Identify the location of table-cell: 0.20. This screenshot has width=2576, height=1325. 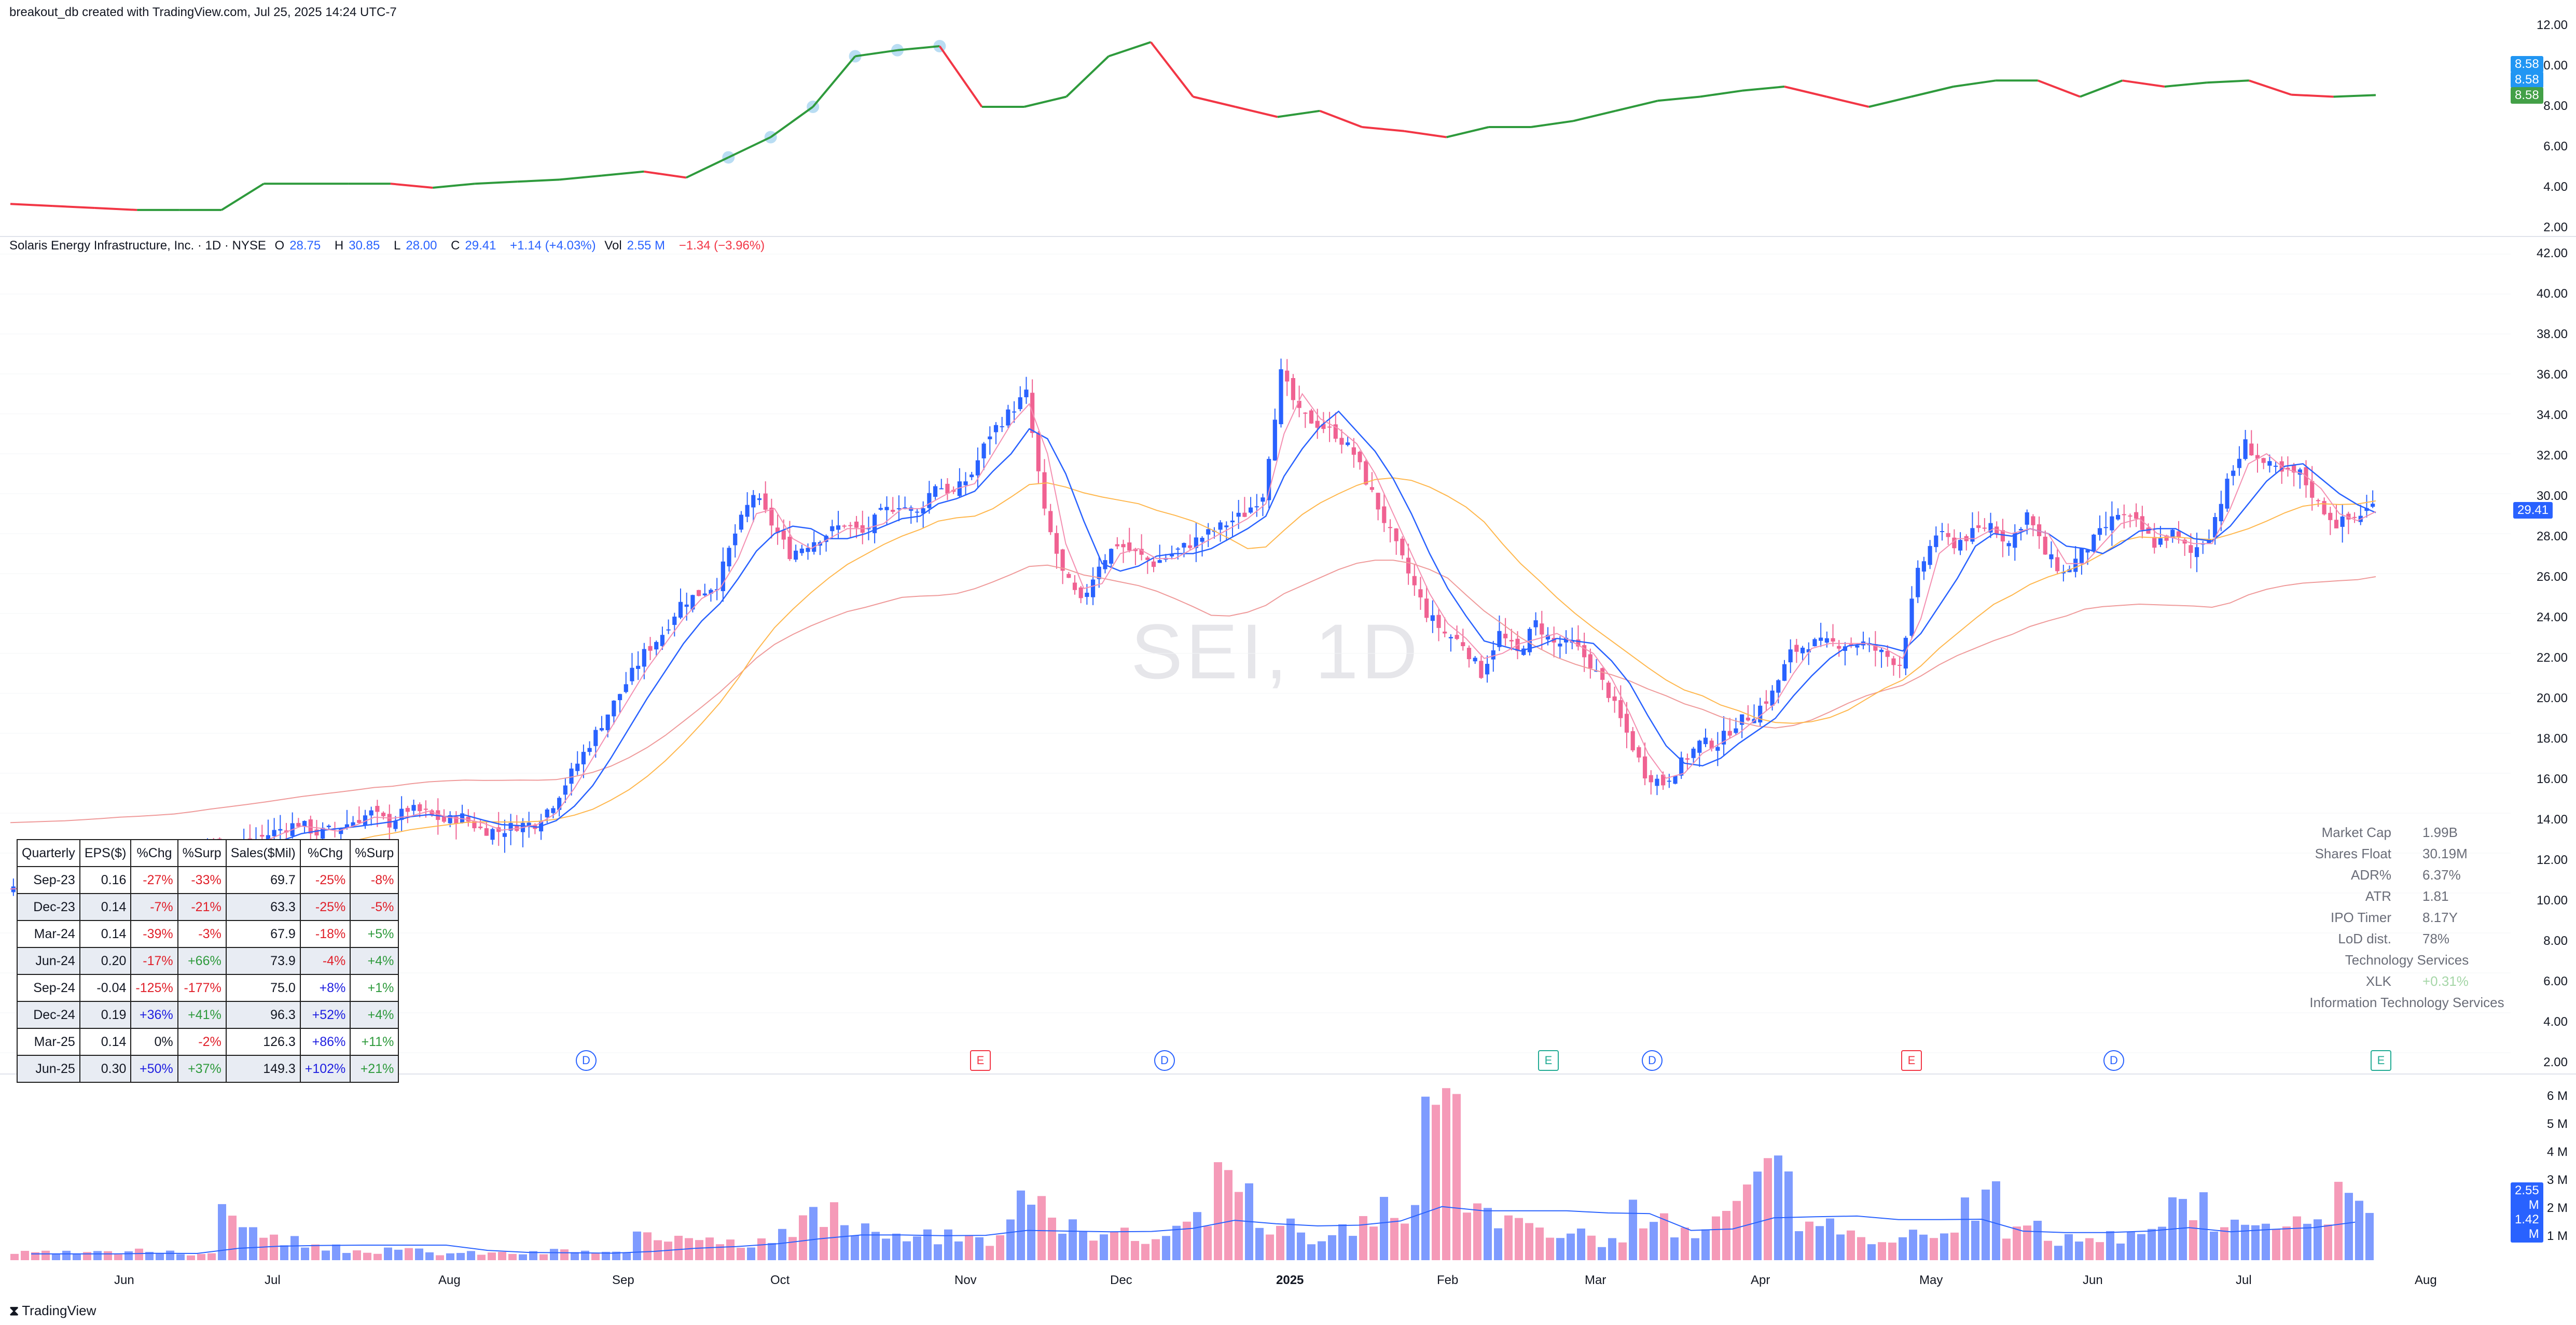
(105, 961).